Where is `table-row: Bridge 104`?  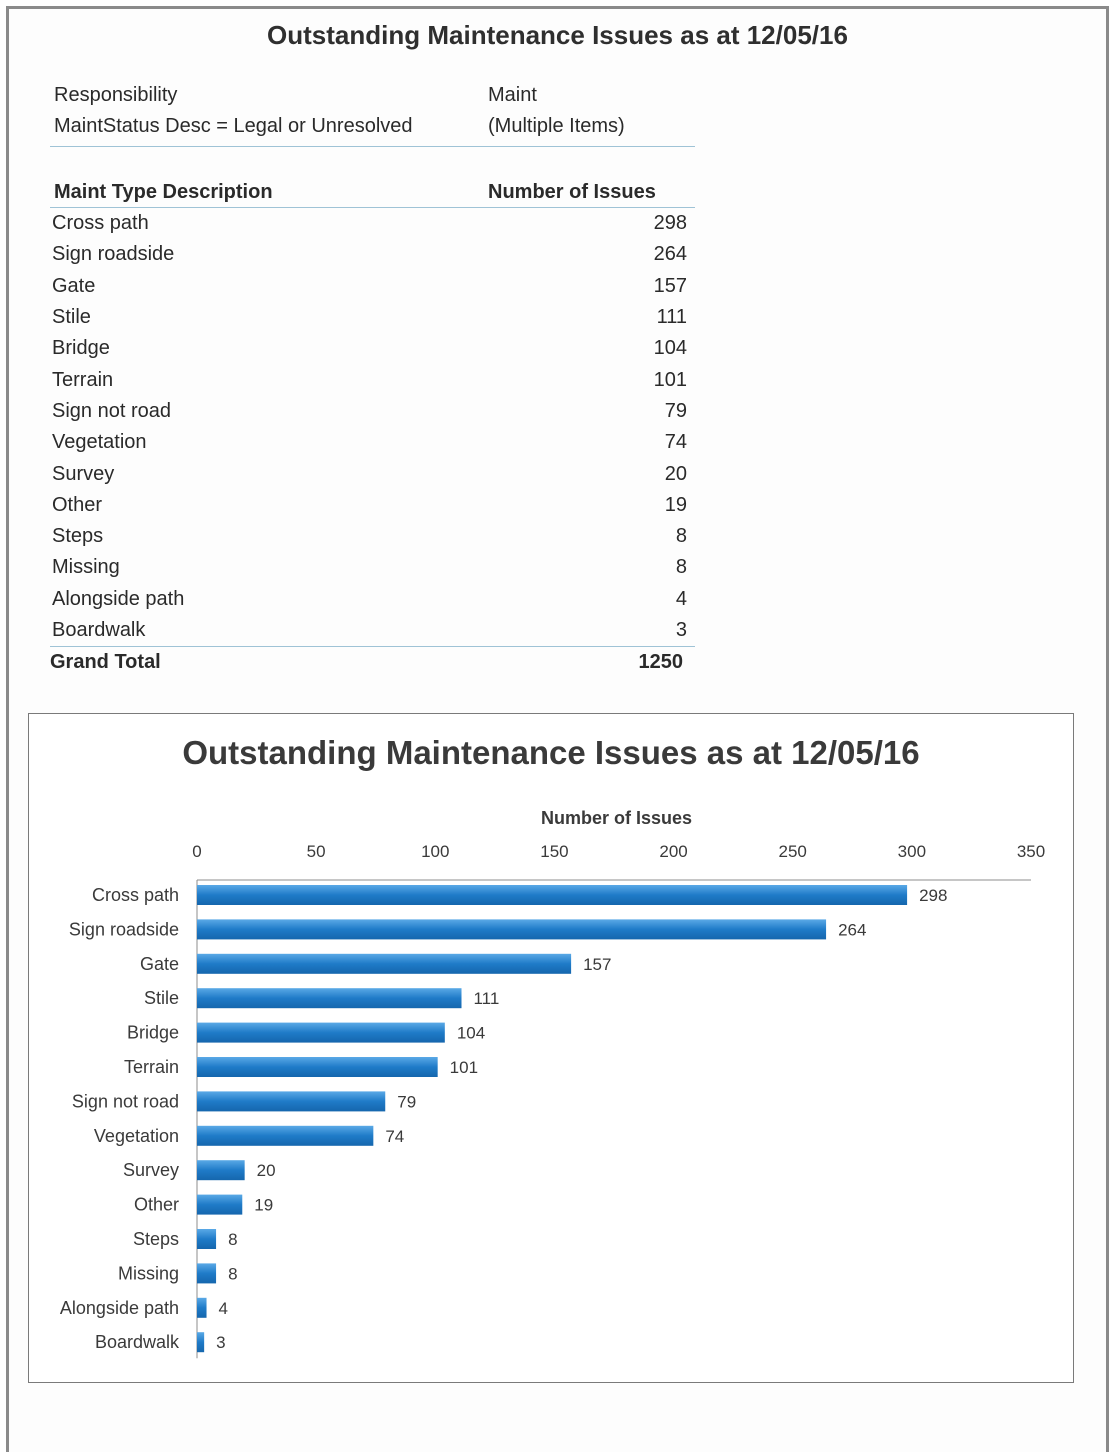 table-row: Bridge 104 is located at coordinates (372, 348).